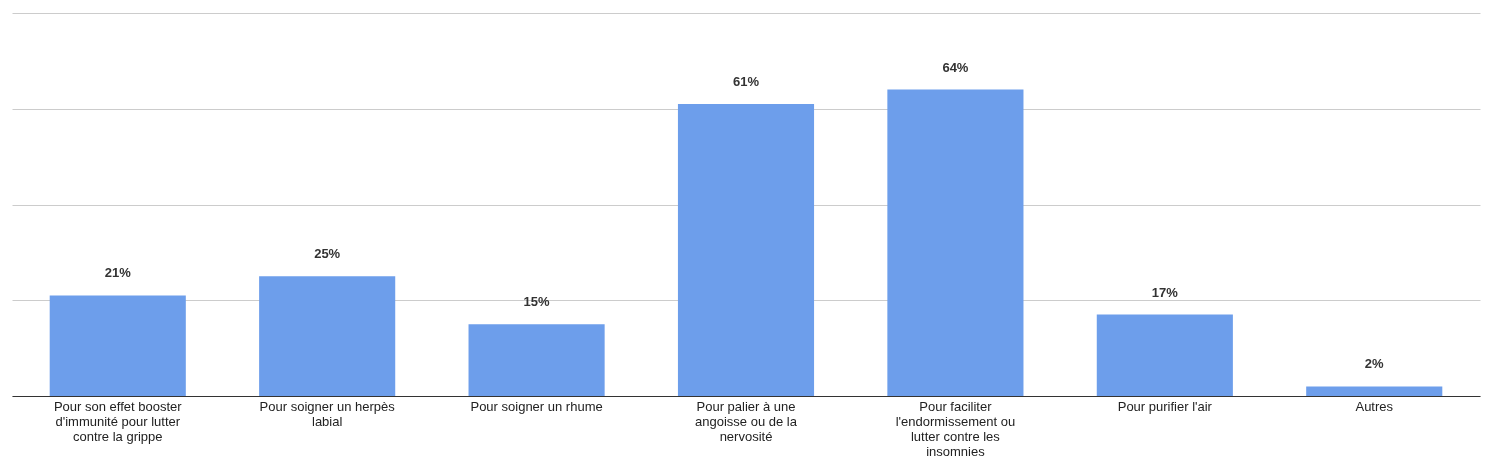 The width and height of the screenshot is (1492, 471). I want to click on data-label: 15%, so click(537, 302).